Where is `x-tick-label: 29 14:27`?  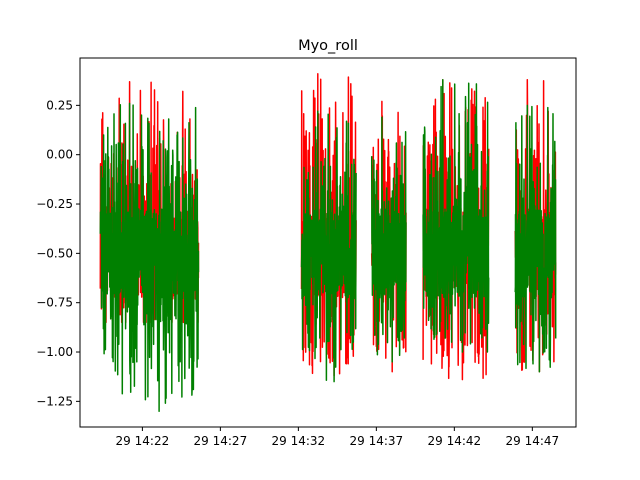
x-tick-label: 29 14:27 is located at coordinates (221, 441).